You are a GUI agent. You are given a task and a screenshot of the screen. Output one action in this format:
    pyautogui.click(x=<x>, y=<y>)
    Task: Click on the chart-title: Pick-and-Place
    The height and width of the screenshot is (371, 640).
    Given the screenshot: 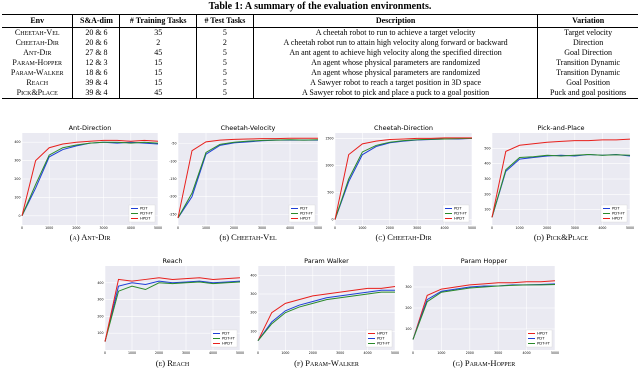 What is the action you would take?
    pyautogui.click(x=560, y=128)
    